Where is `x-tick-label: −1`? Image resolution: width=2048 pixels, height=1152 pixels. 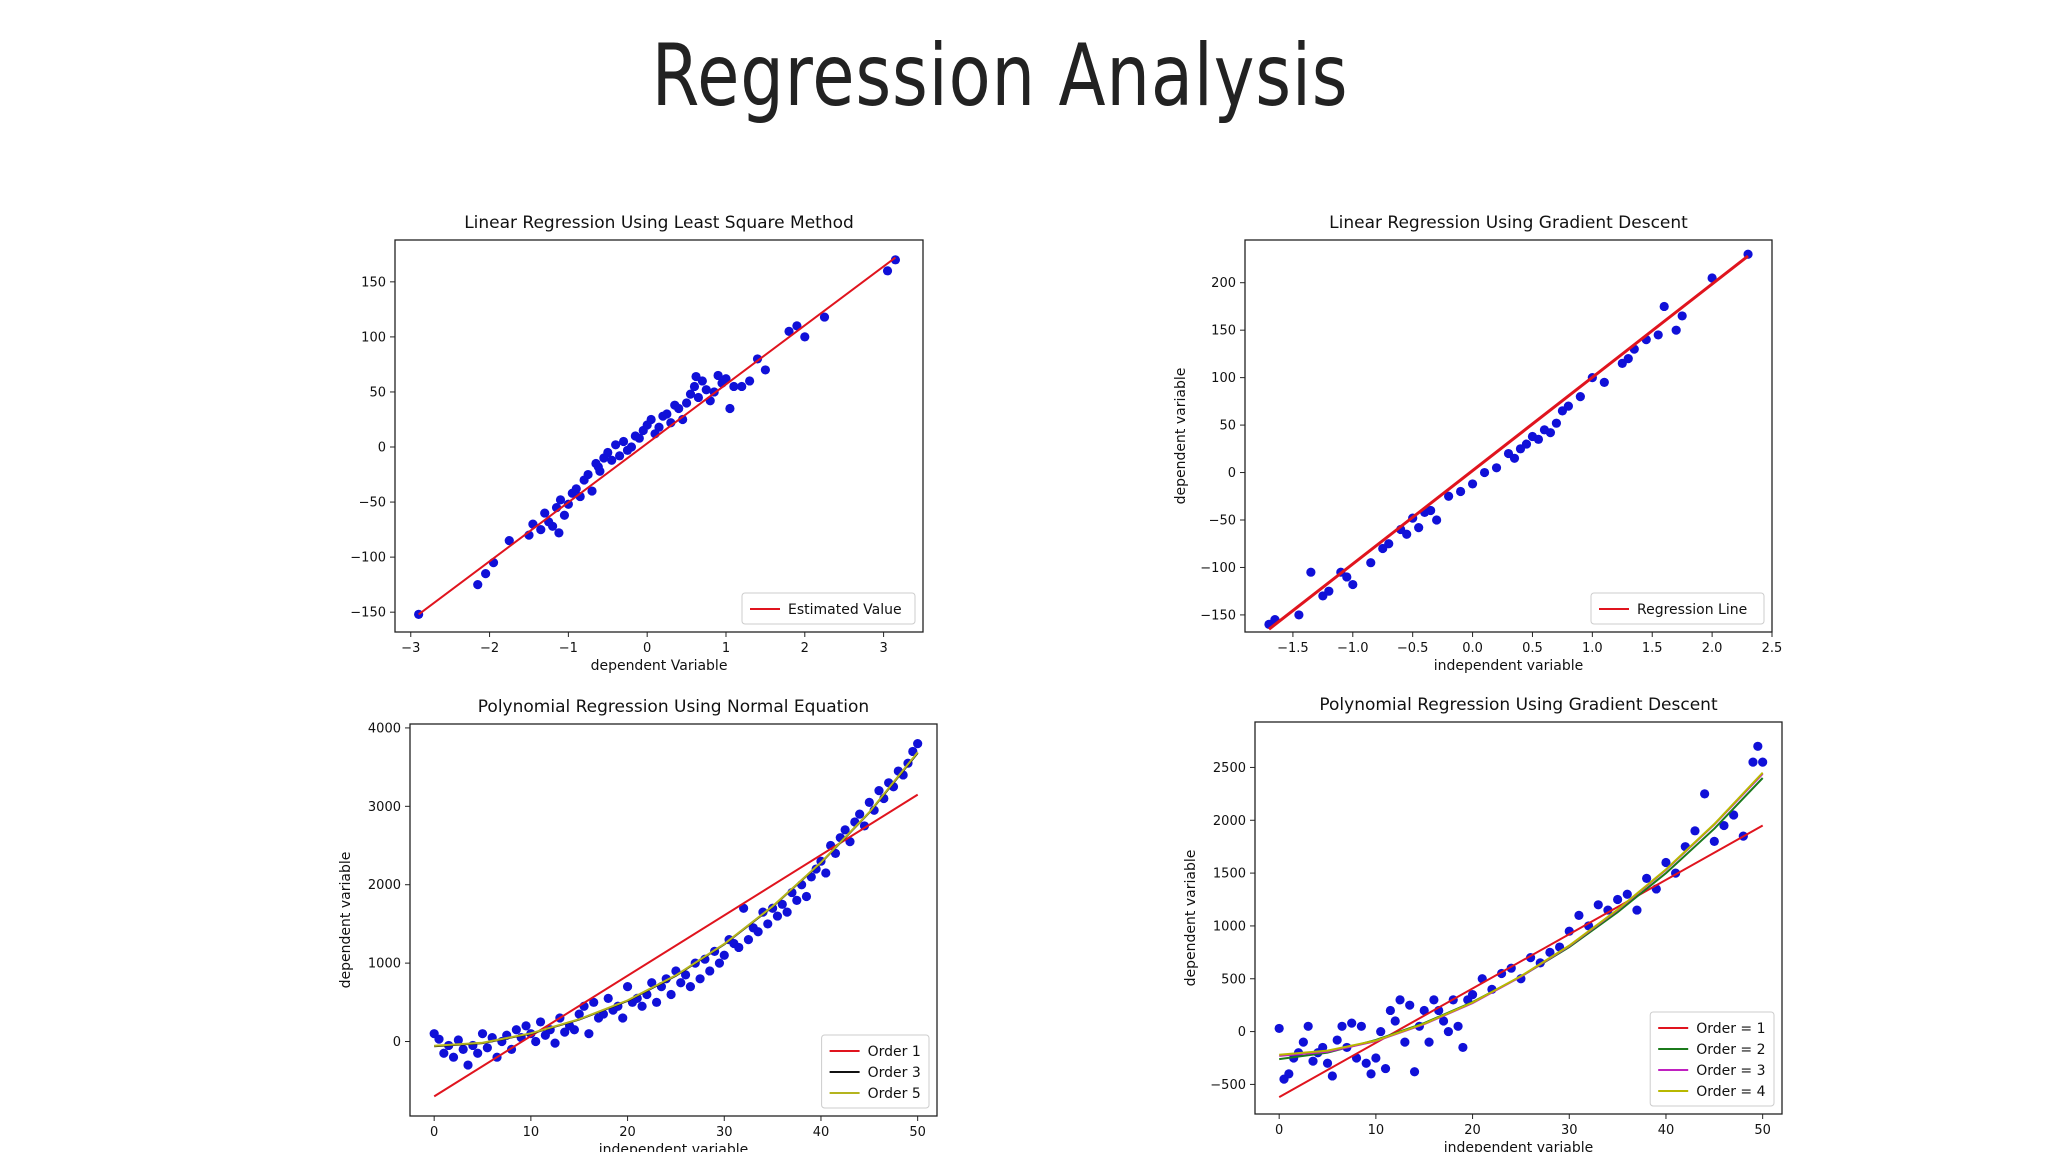 x-tick-label: −1 is located at coordinates (568, 648).